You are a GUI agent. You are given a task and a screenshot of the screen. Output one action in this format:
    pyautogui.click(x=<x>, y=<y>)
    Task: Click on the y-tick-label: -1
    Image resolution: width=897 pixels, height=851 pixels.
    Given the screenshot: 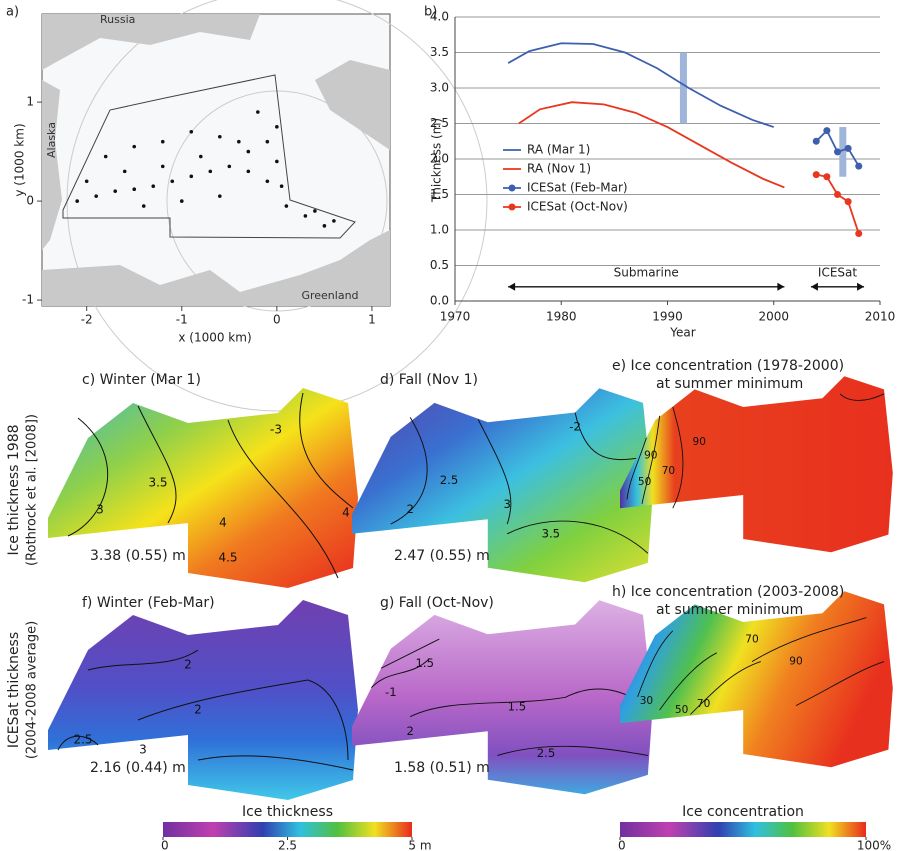 What is the action you would take?
    pyautogui.click(x=28, y=300)
    